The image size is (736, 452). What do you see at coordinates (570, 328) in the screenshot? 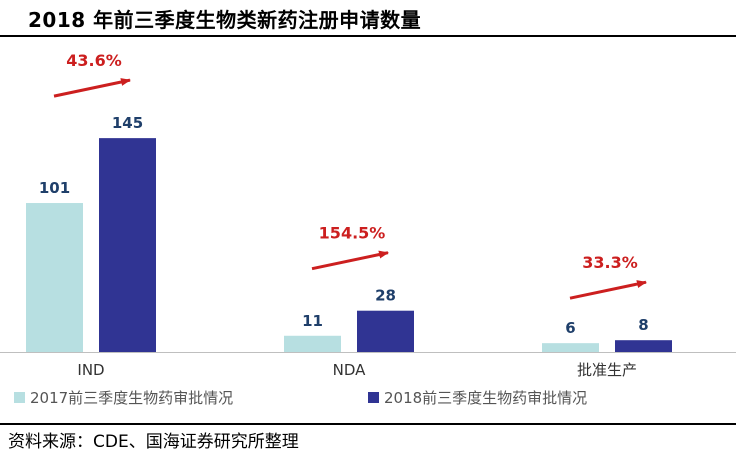
I see `value-label-批准生产-series1: 6` at bounding box center [570, 328].